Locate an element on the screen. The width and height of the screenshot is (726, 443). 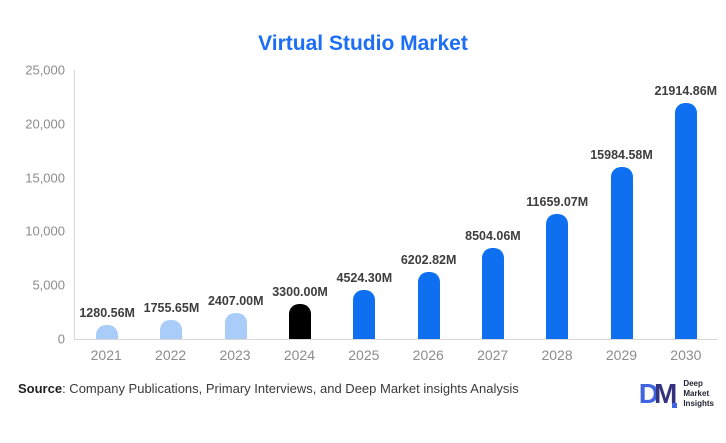
bar-2029 is located at coordinates (621, 253).